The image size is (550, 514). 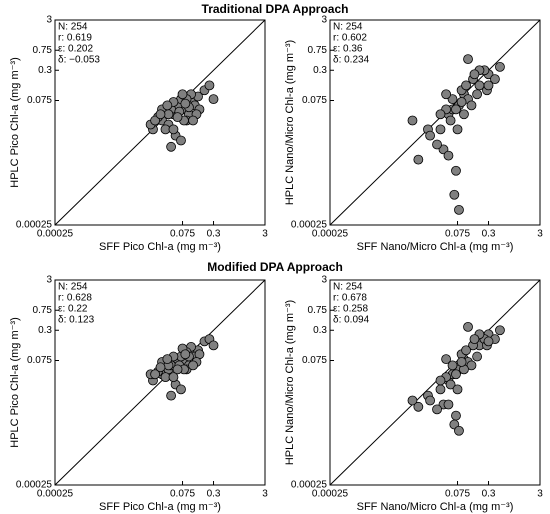 I want to click on stat-text: ε: 0.22, so click(x=73, y=309).